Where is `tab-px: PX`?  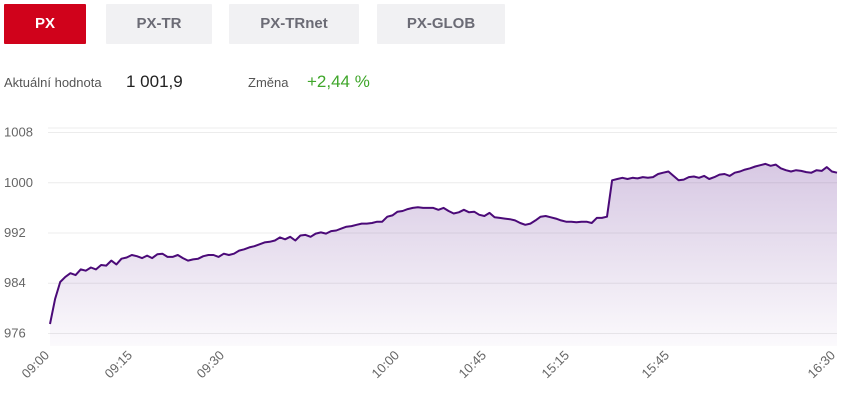 tab-px: PX is located at coordinates (45, 24).